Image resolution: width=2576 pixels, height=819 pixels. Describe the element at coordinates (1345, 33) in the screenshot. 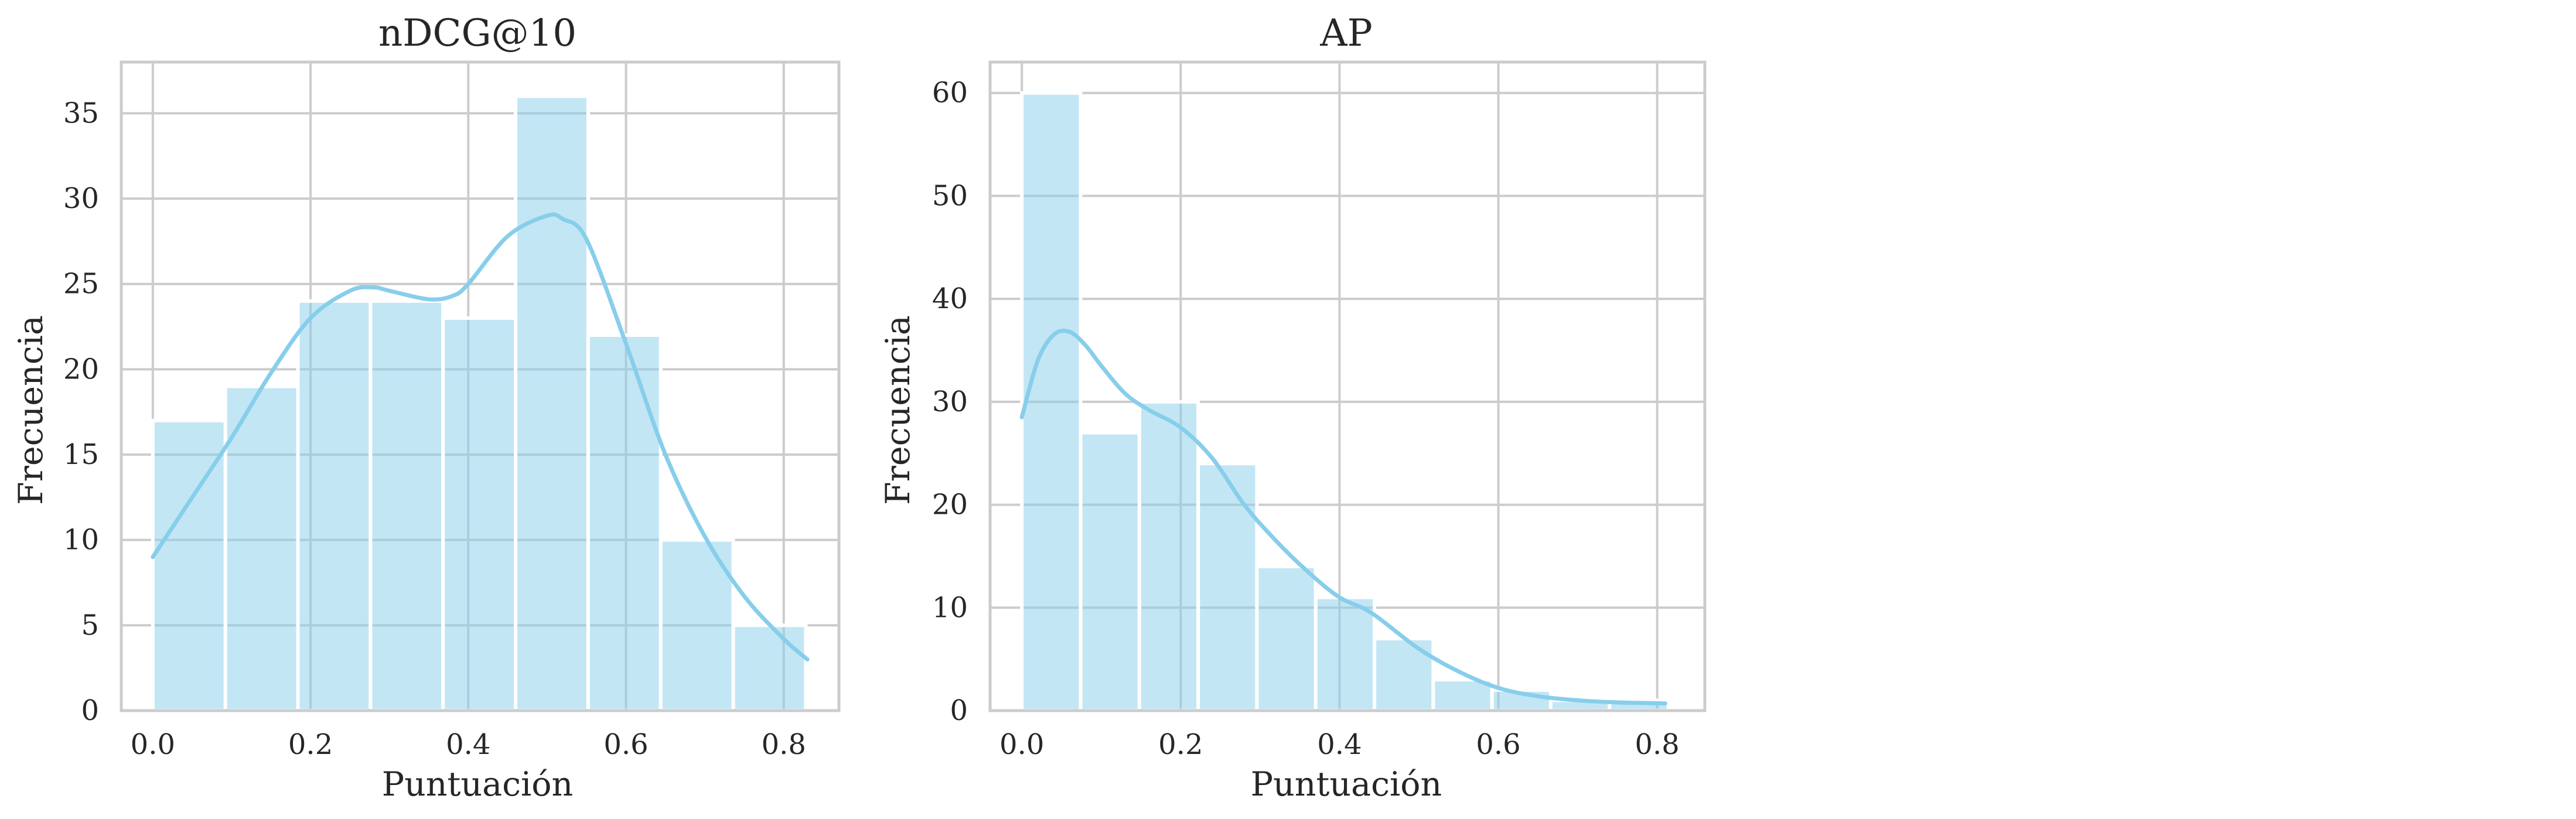

I see `chart-title: AP` at that location.